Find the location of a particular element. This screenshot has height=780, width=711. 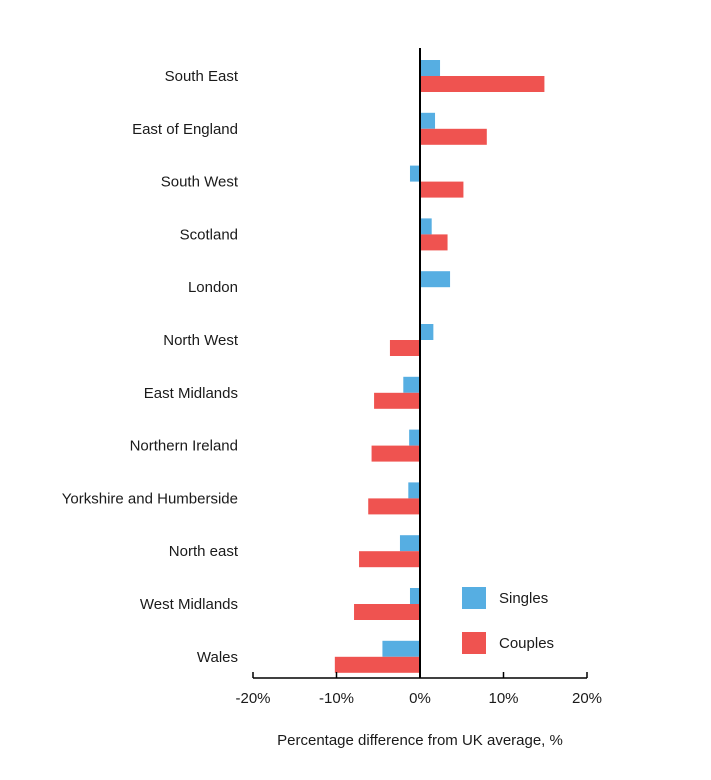

bar-singles-south-west is located at coordinates (414, 173).